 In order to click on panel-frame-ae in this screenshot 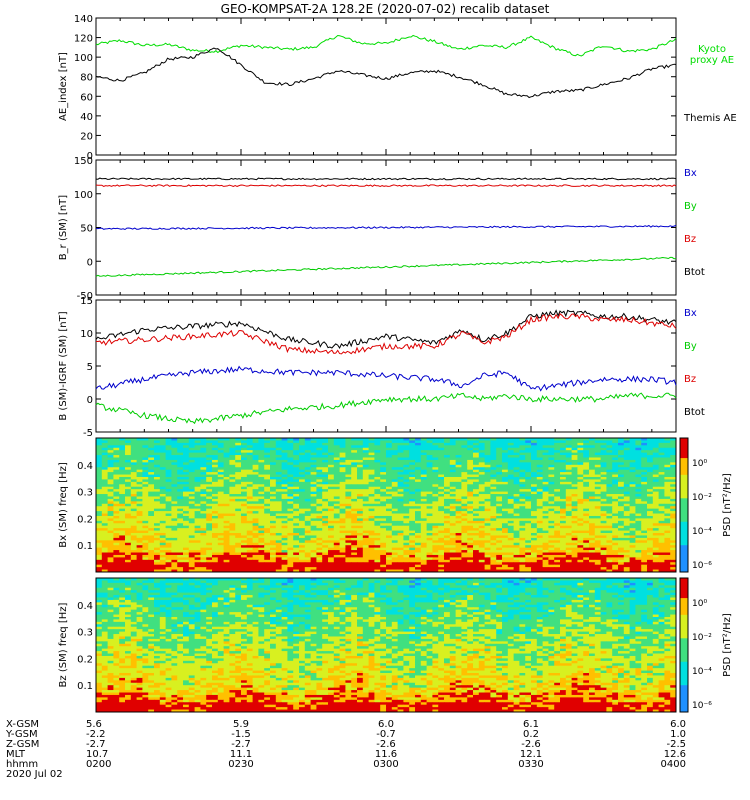, I will do `click(386, 86)`.